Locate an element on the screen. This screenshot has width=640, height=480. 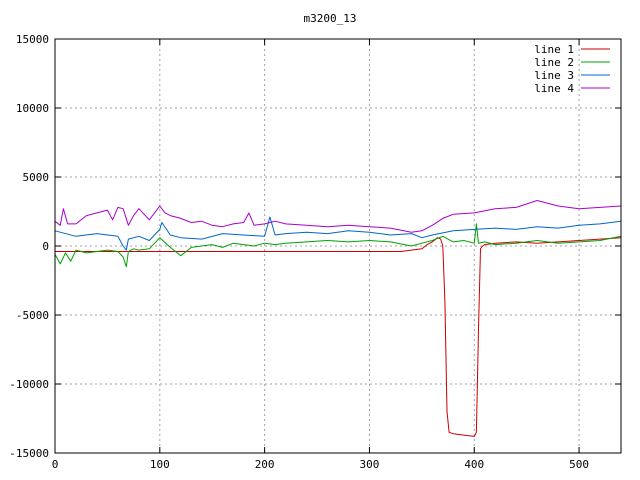
x-tick-label: 300 is located at coordinates (370, 464).